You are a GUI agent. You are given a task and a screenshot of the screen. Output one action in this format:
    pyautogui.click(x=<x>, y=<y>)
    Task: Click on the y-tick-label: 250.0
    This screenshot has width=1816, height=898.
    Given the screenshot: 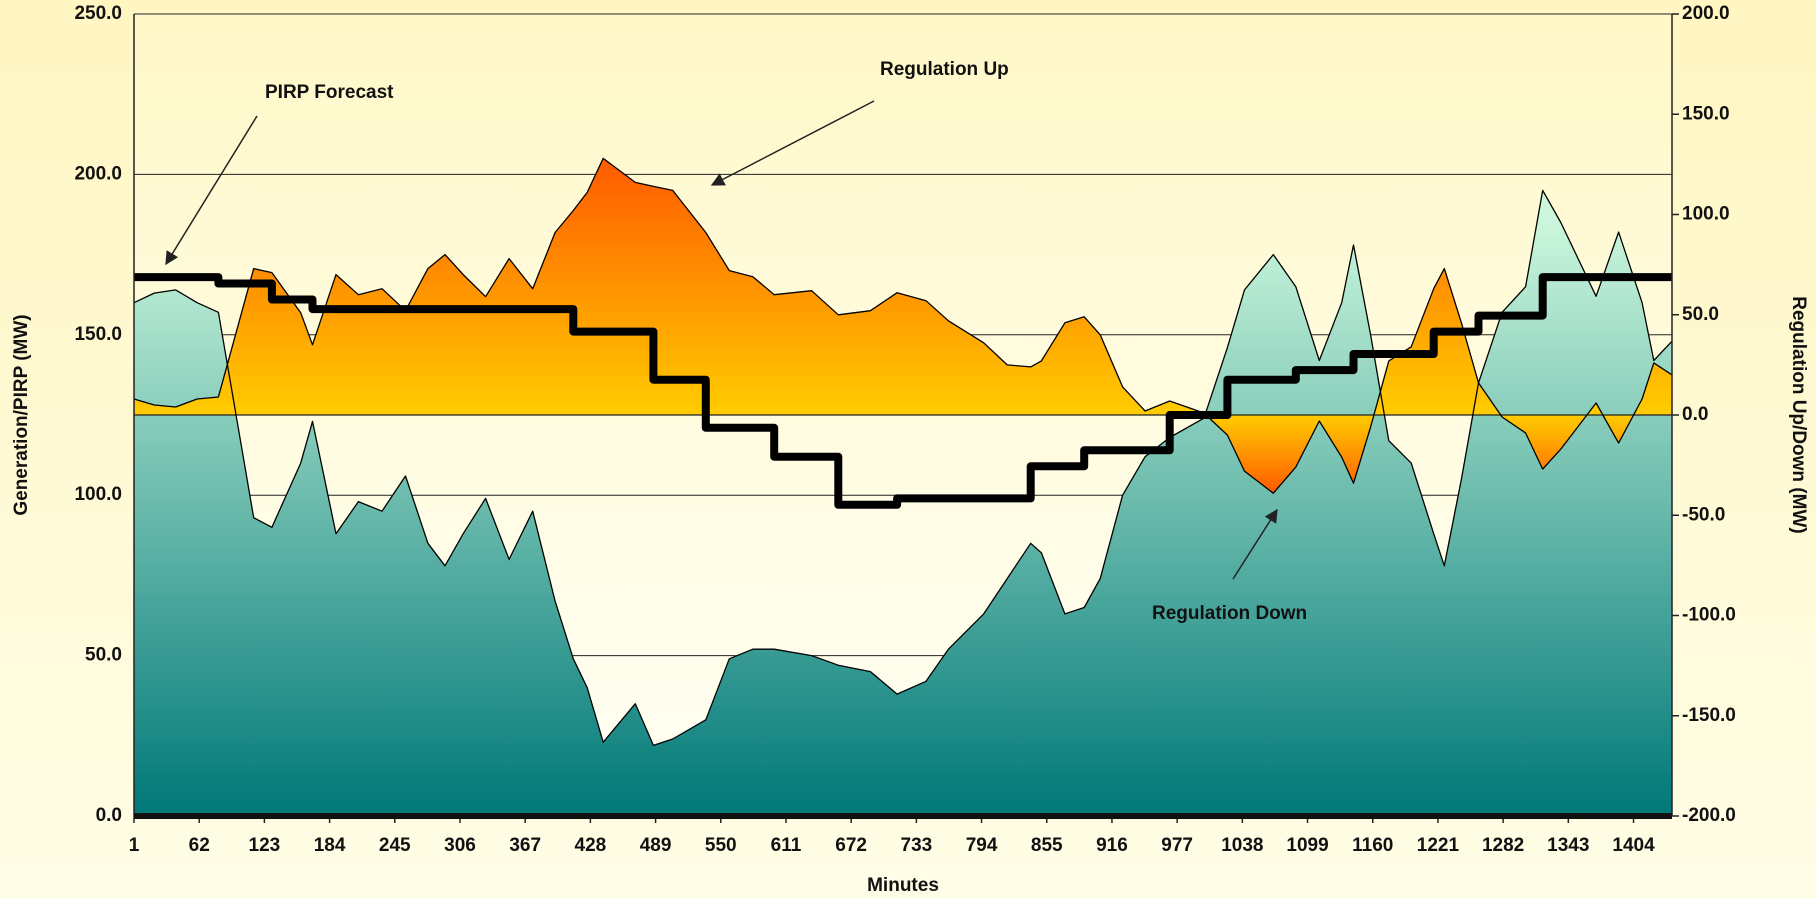 What is the action you would take?
    pyautogui.click(x=98, y=13)
    